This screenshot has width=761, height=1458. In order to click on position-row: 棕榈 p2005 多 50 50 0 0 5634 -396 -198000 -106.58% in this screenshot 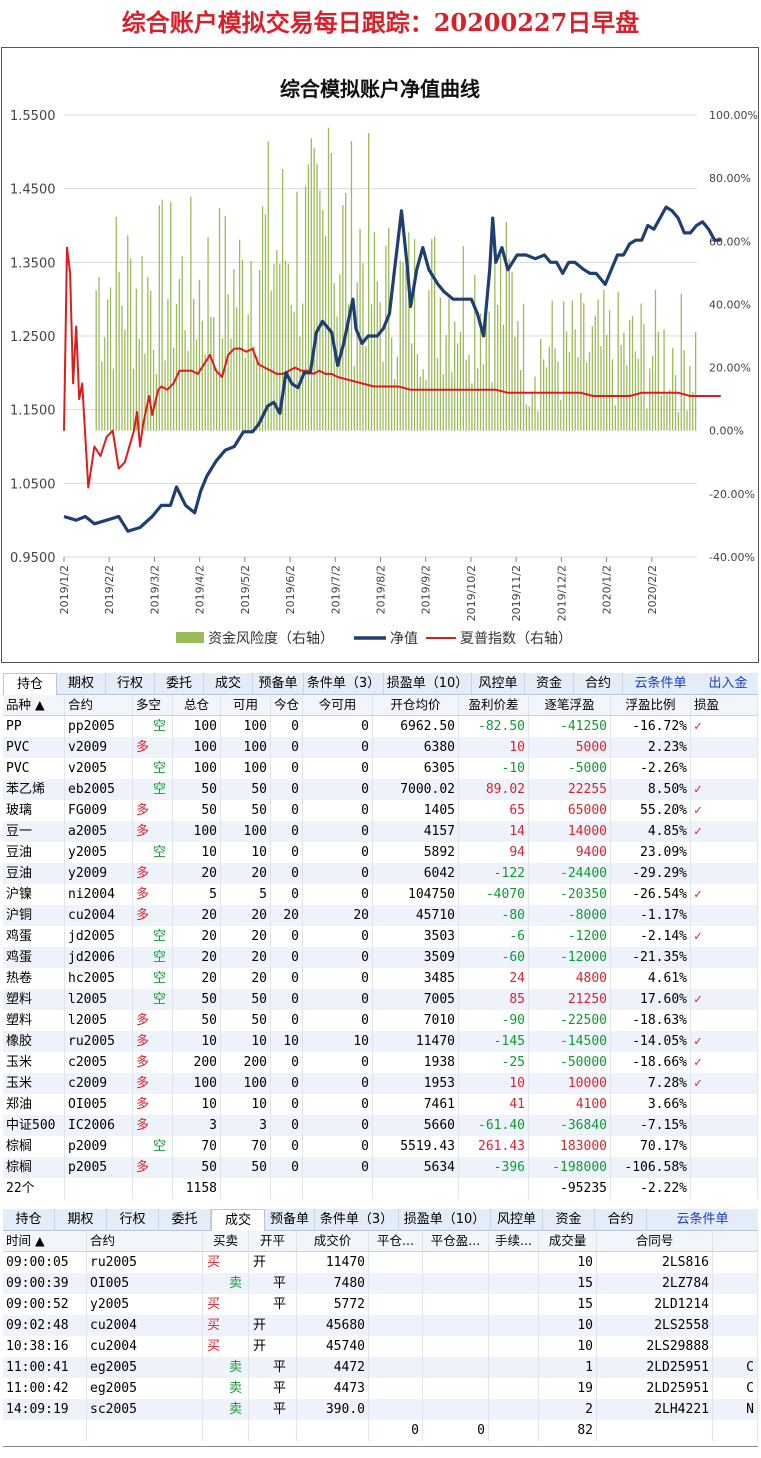, I will do `click(380, 1167)`.